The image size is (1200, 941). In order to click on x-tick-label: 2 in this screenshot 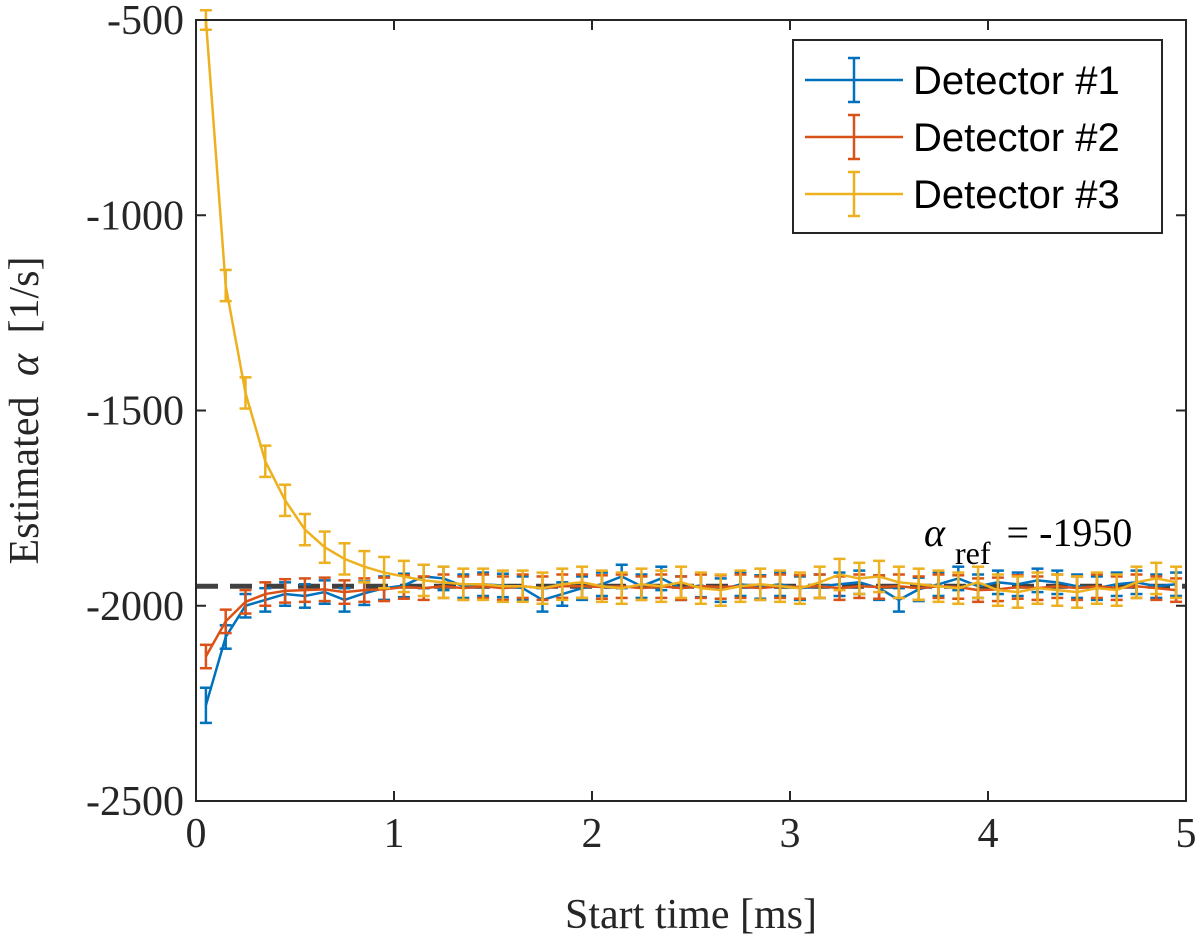, I will do `click(592, 834)`.